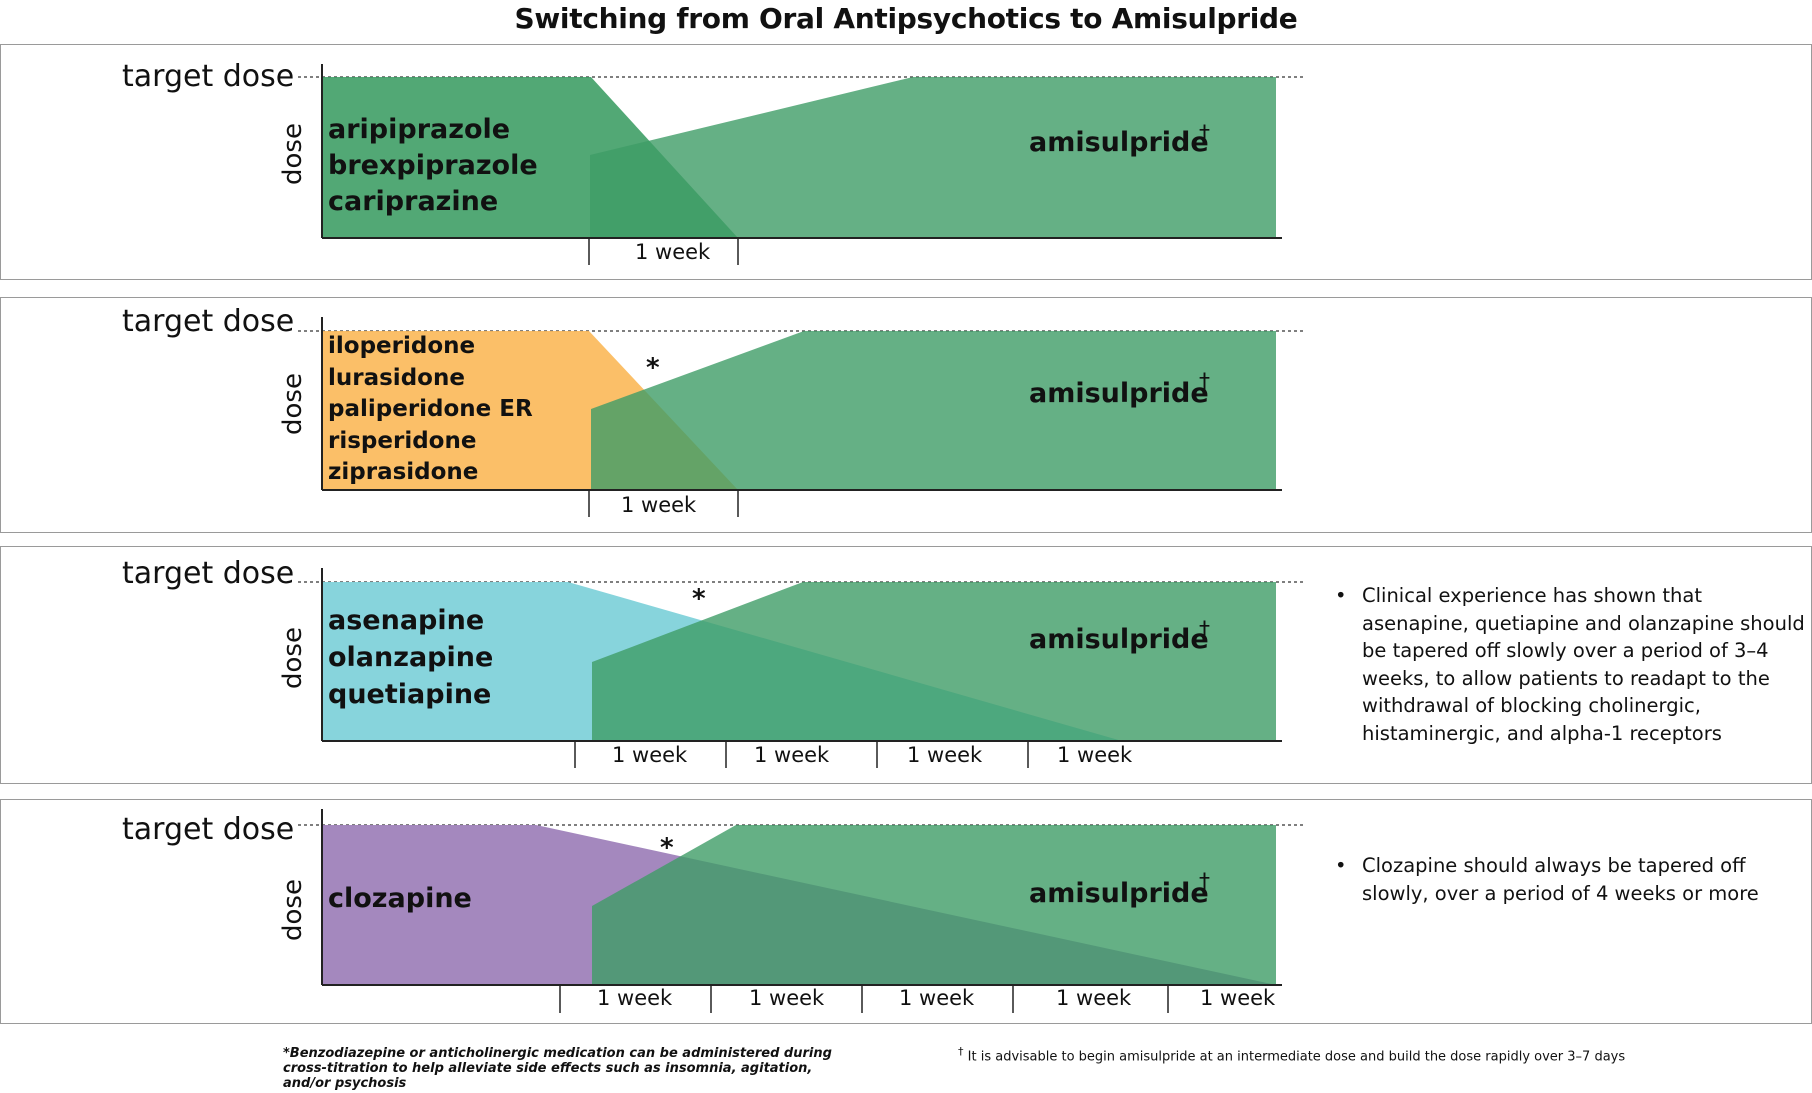 Image resolution: width=1812 pixels, height=1093 pixels. I want to click on drug-name: asenapine, so click(406, 620).